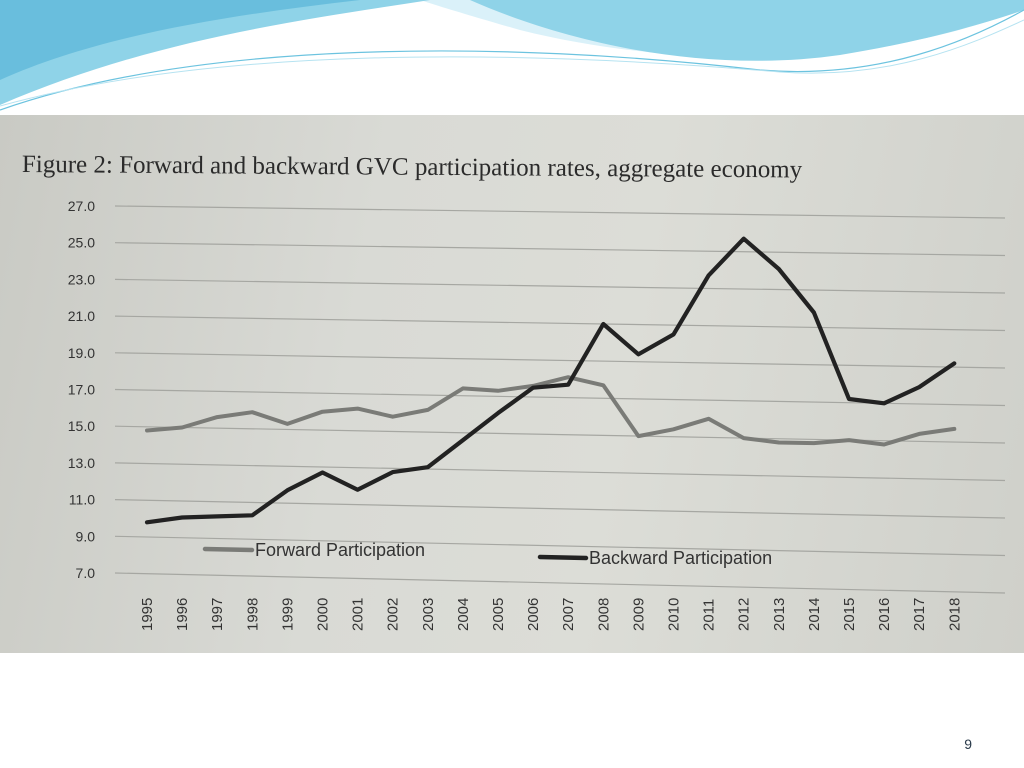  Describe the element at coordinates (81, 206) in the screenshot. I see `y-tick-label: 27.0` at that location.